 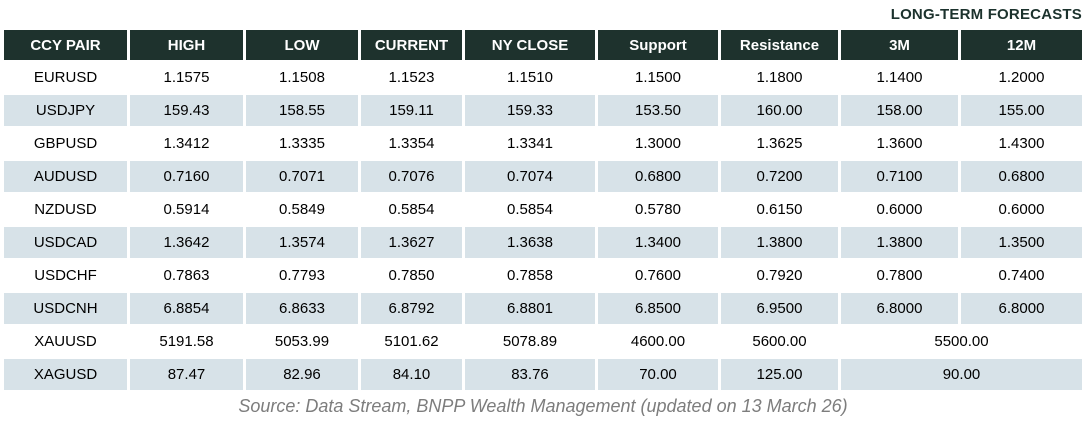 What do you see at coordinates (186, 341) in the screenshot?
I see `cell-value: 5191.58` at bounding box center [186, 341].